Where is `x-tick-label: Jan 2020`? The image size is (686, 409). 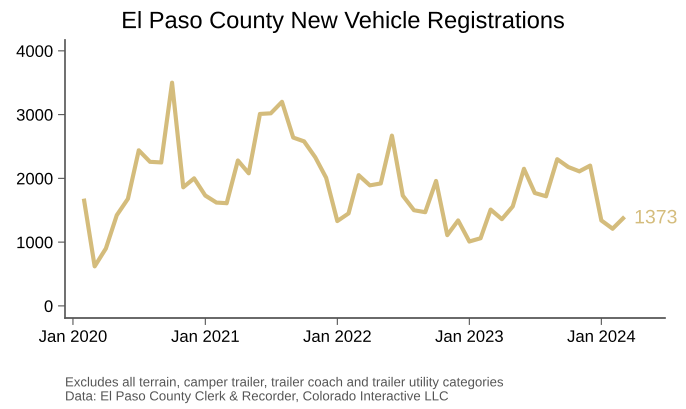 x-tick-label: Jan 2020 is located at coordinates (72, 336).